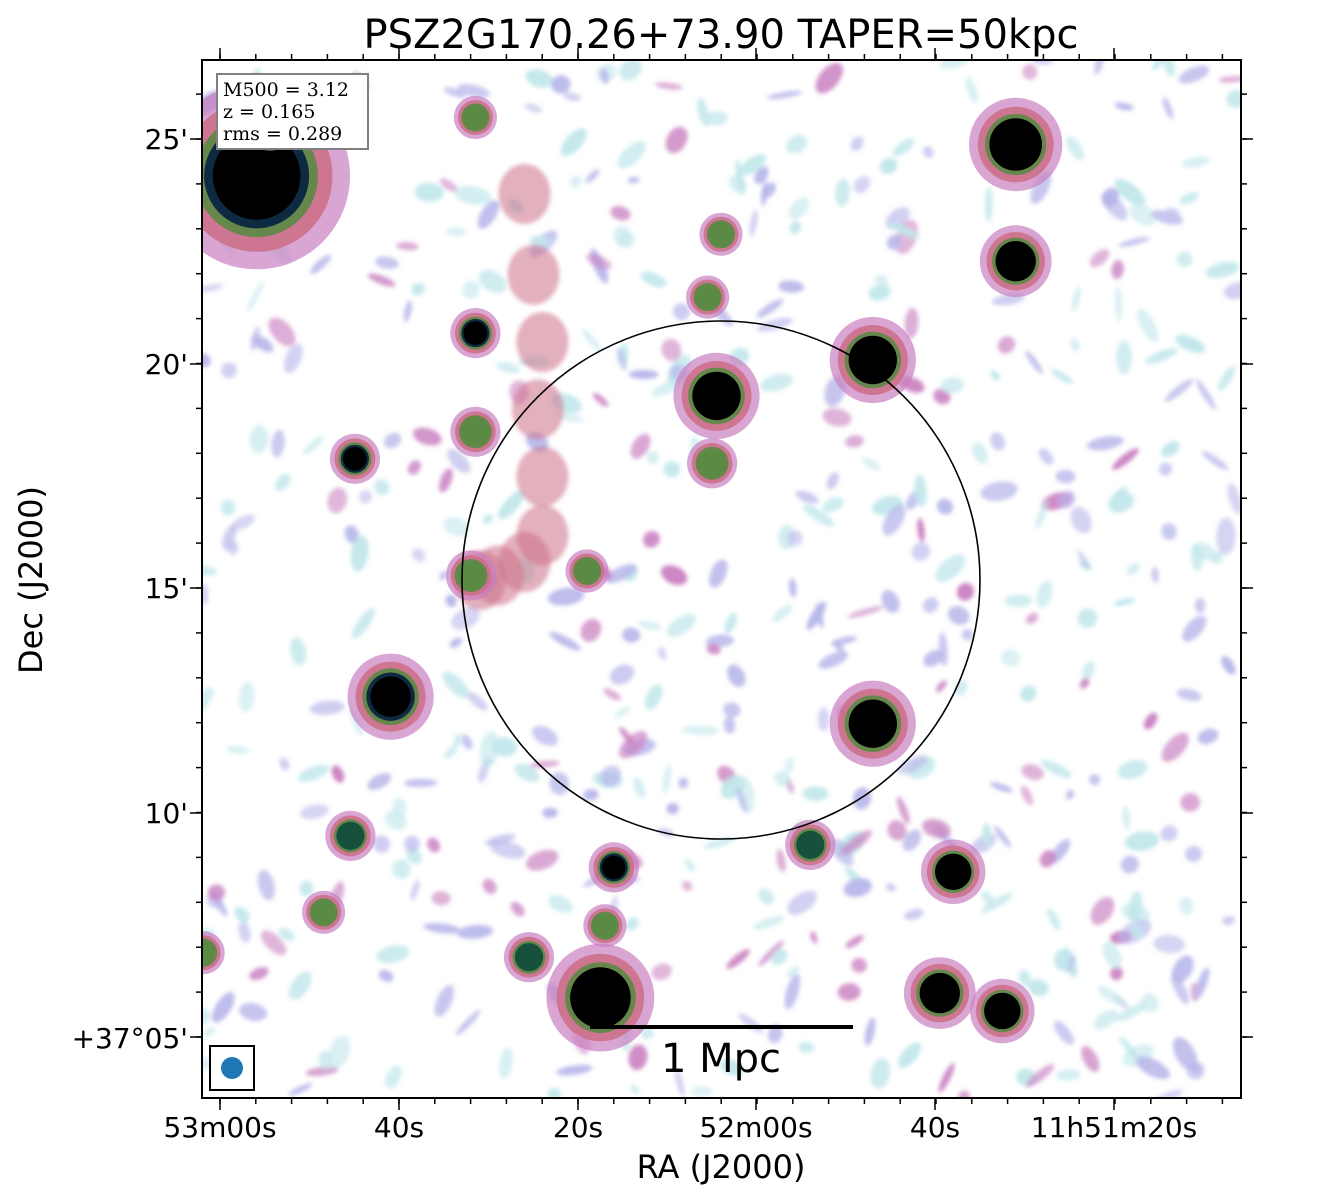  I want to click on x-tick-label: 53m00s, so click(219, 1127).